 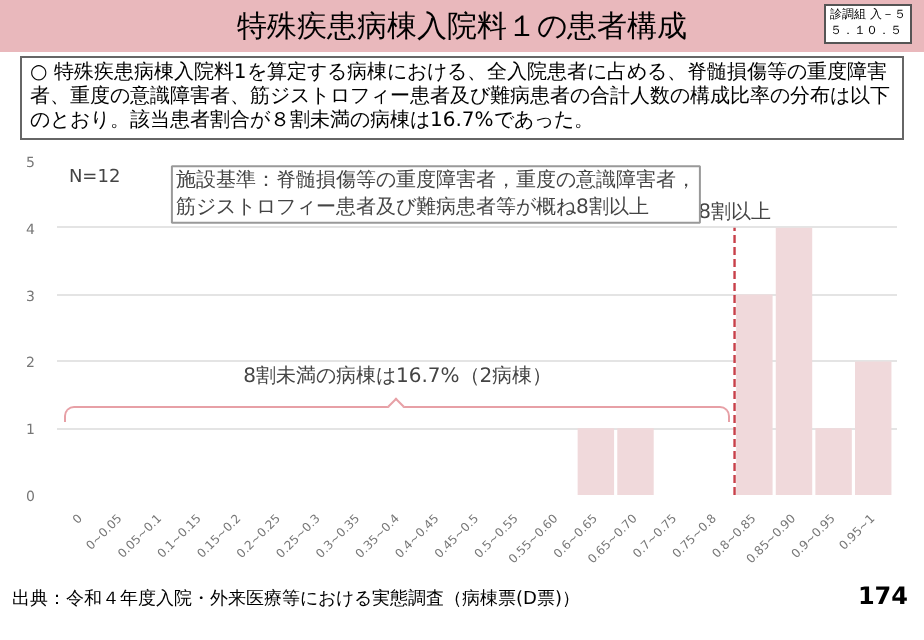 I want to click on source-note: 出典：令和４年度入院・外来医療等における実態調査（病棟票(D票)）, so click(x=296, y=601).